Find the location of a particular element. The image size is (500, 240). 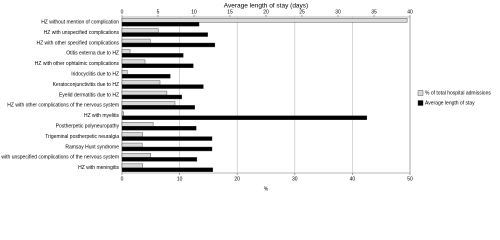

y-tick-label: Postherpetic polyneuropathy is located at coordinates (88, 127).